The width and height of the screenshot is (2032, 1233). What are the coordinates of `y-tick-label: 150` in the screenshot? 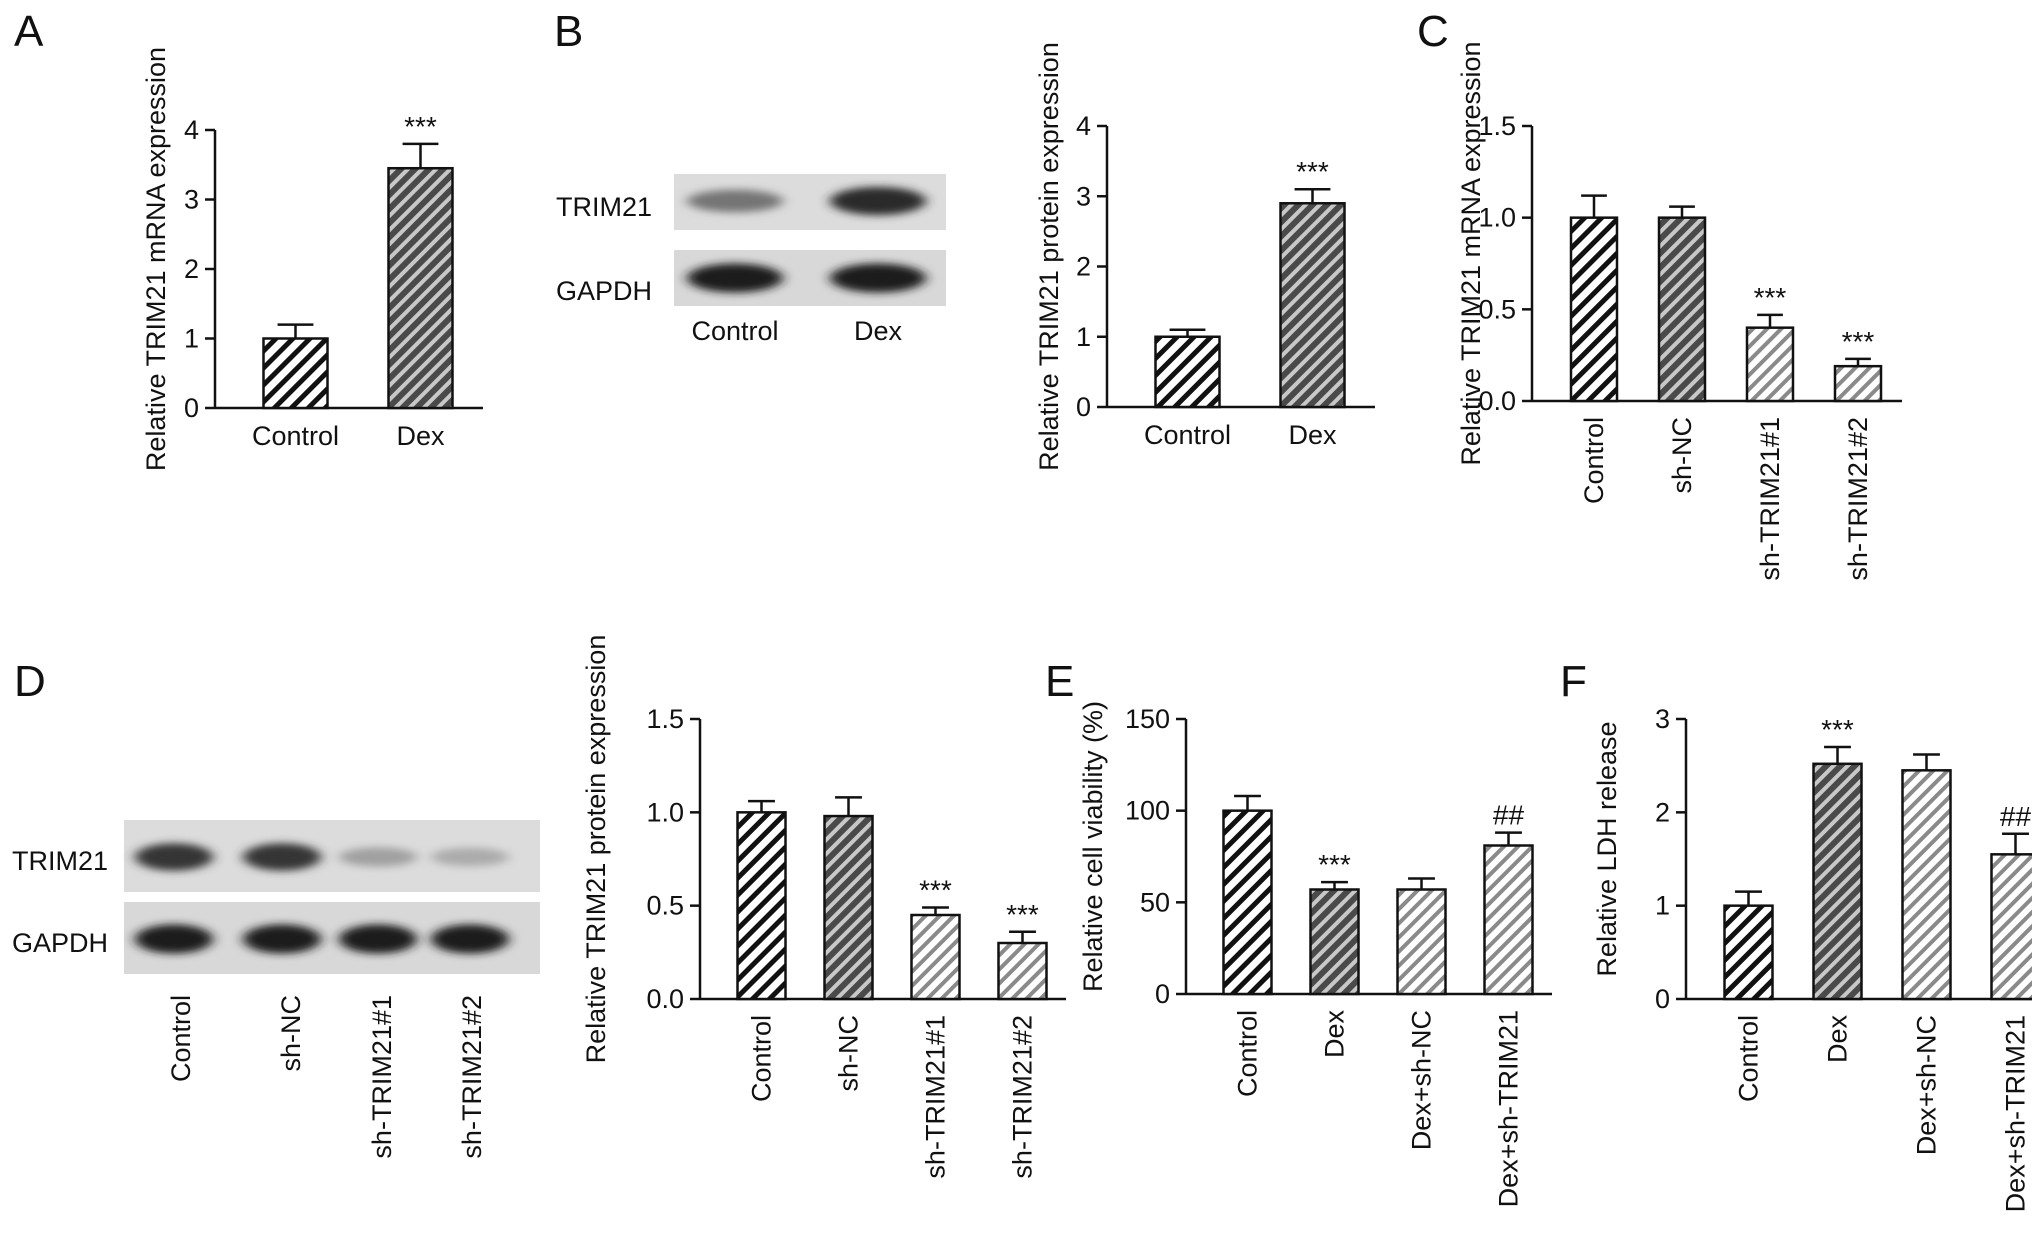 It's located at (1147, 719).